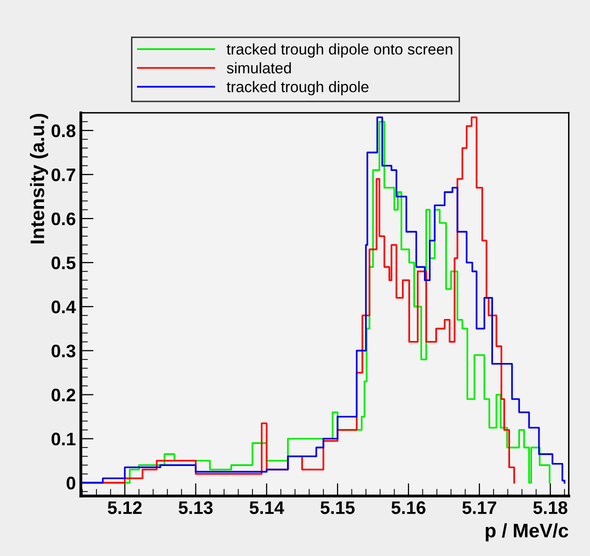 The image size is (590, 556). Describe the element at coordinates (479, 507) in the screenshot. I see `x-tick-label: 5.17` at that location.